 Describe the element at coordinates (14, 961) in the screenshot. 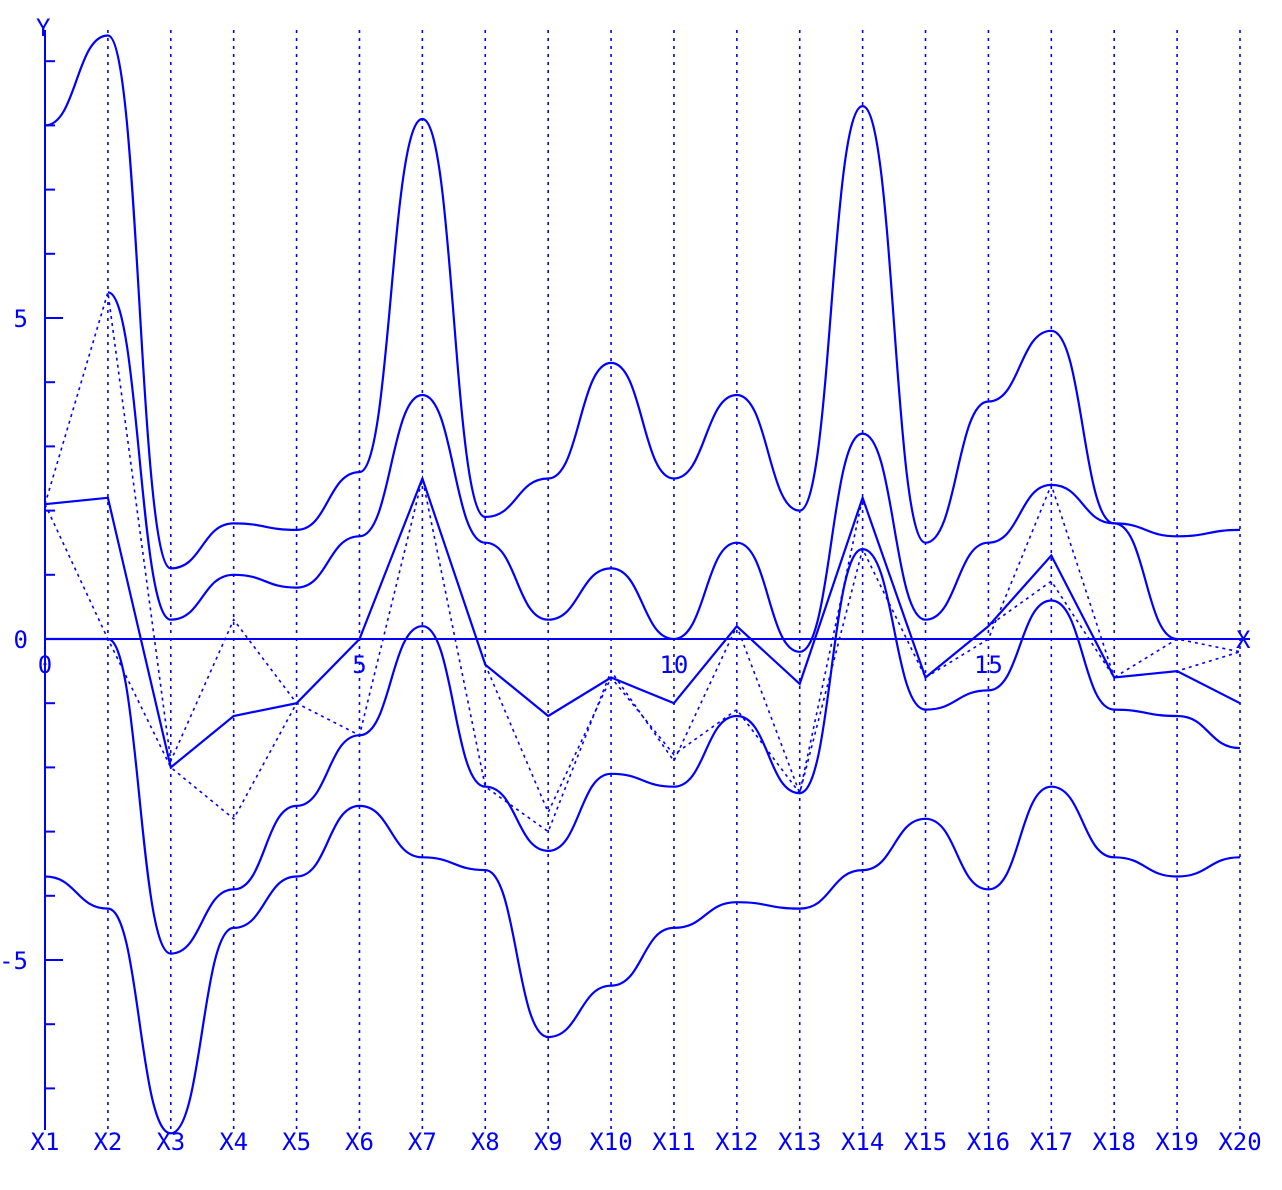

I see `y-tick-label: -5` at that location.